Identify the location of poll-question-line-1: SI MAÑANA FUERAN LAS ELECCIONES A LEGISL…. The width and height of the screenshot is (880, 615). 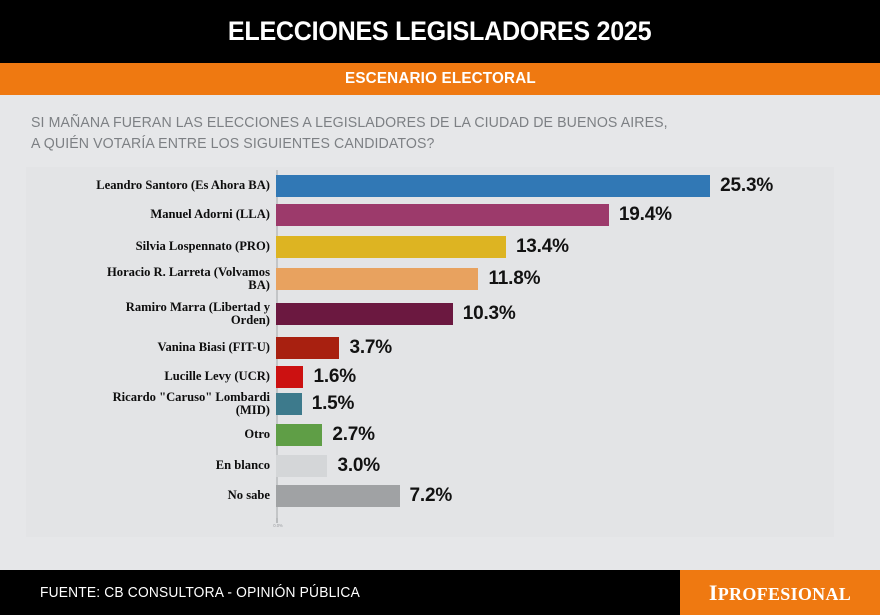
(349, 123).